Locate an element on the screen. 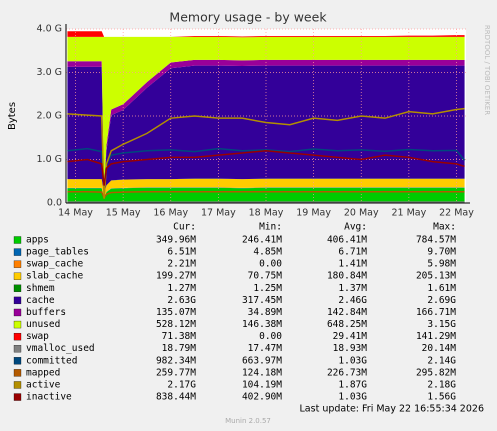 The image size is (497, 431). stat-value: 2.14G is located at coordinates (441, 360).